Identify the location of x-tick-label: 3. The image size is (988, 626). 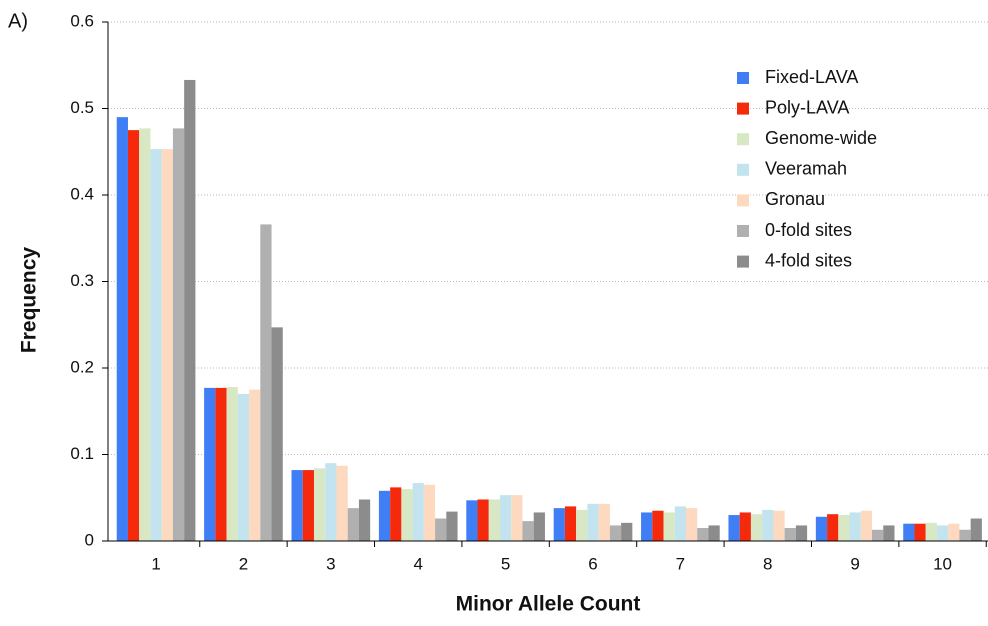
(330, 563).